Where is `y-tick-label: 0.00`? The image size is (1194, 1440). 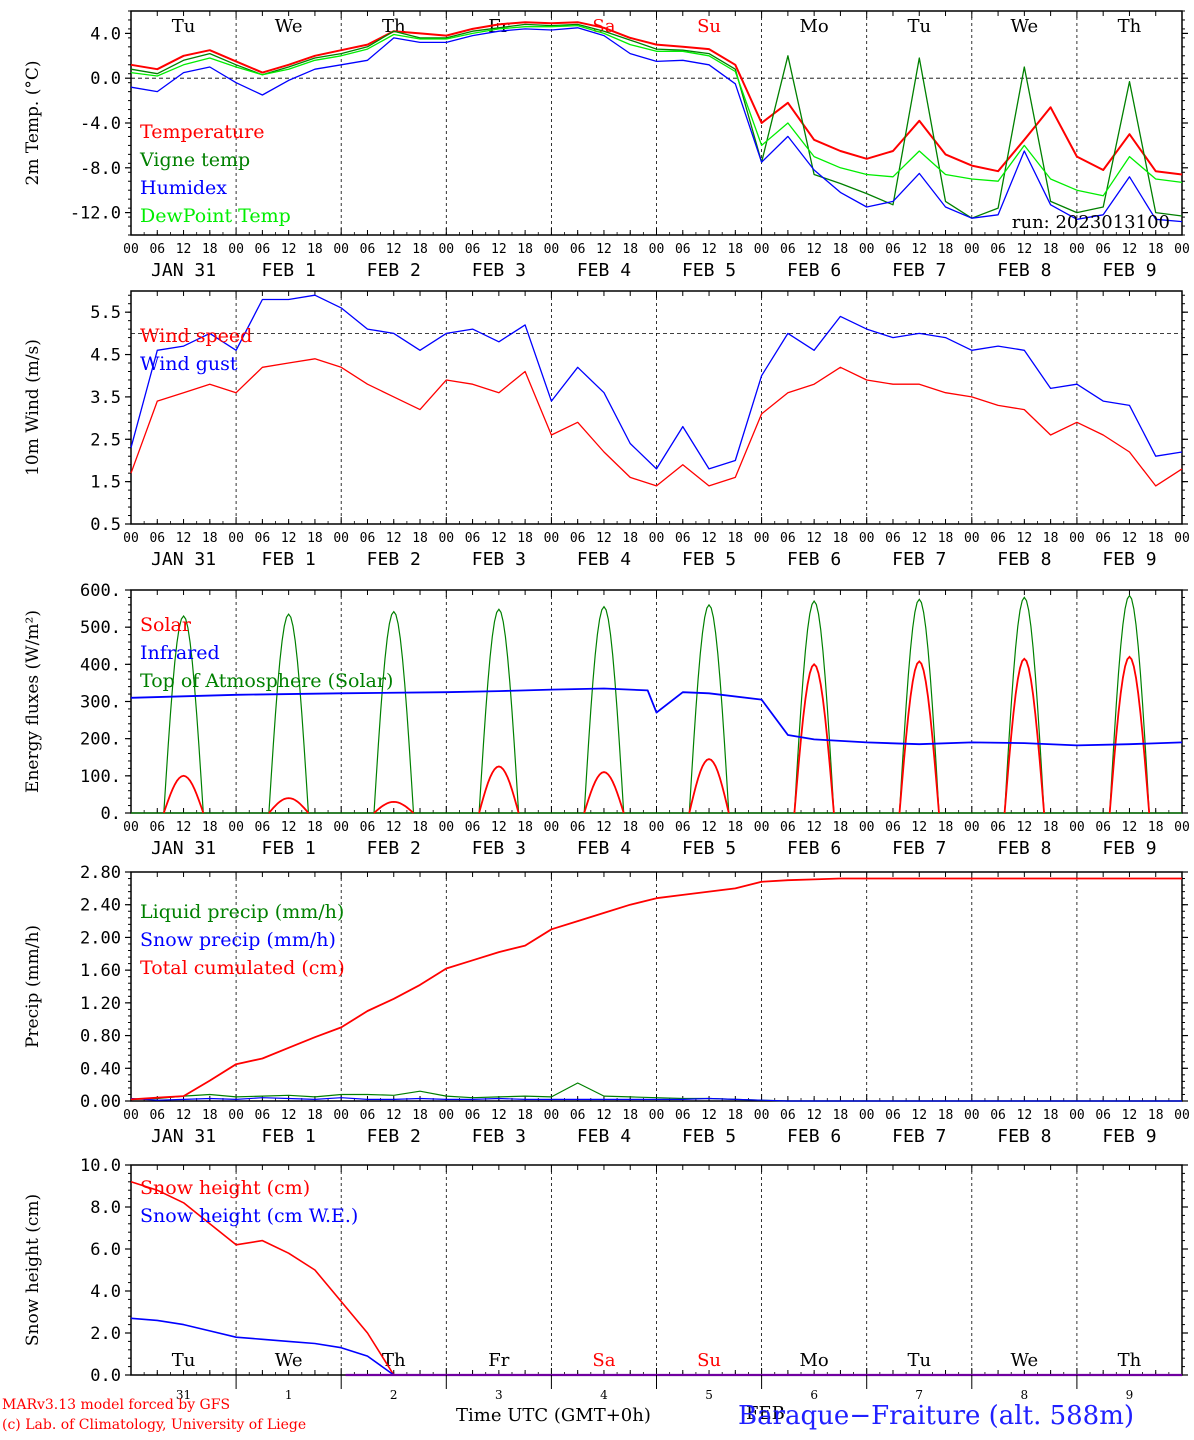 y-tick-label: 0.00 is located at coordinates (100, 1102).